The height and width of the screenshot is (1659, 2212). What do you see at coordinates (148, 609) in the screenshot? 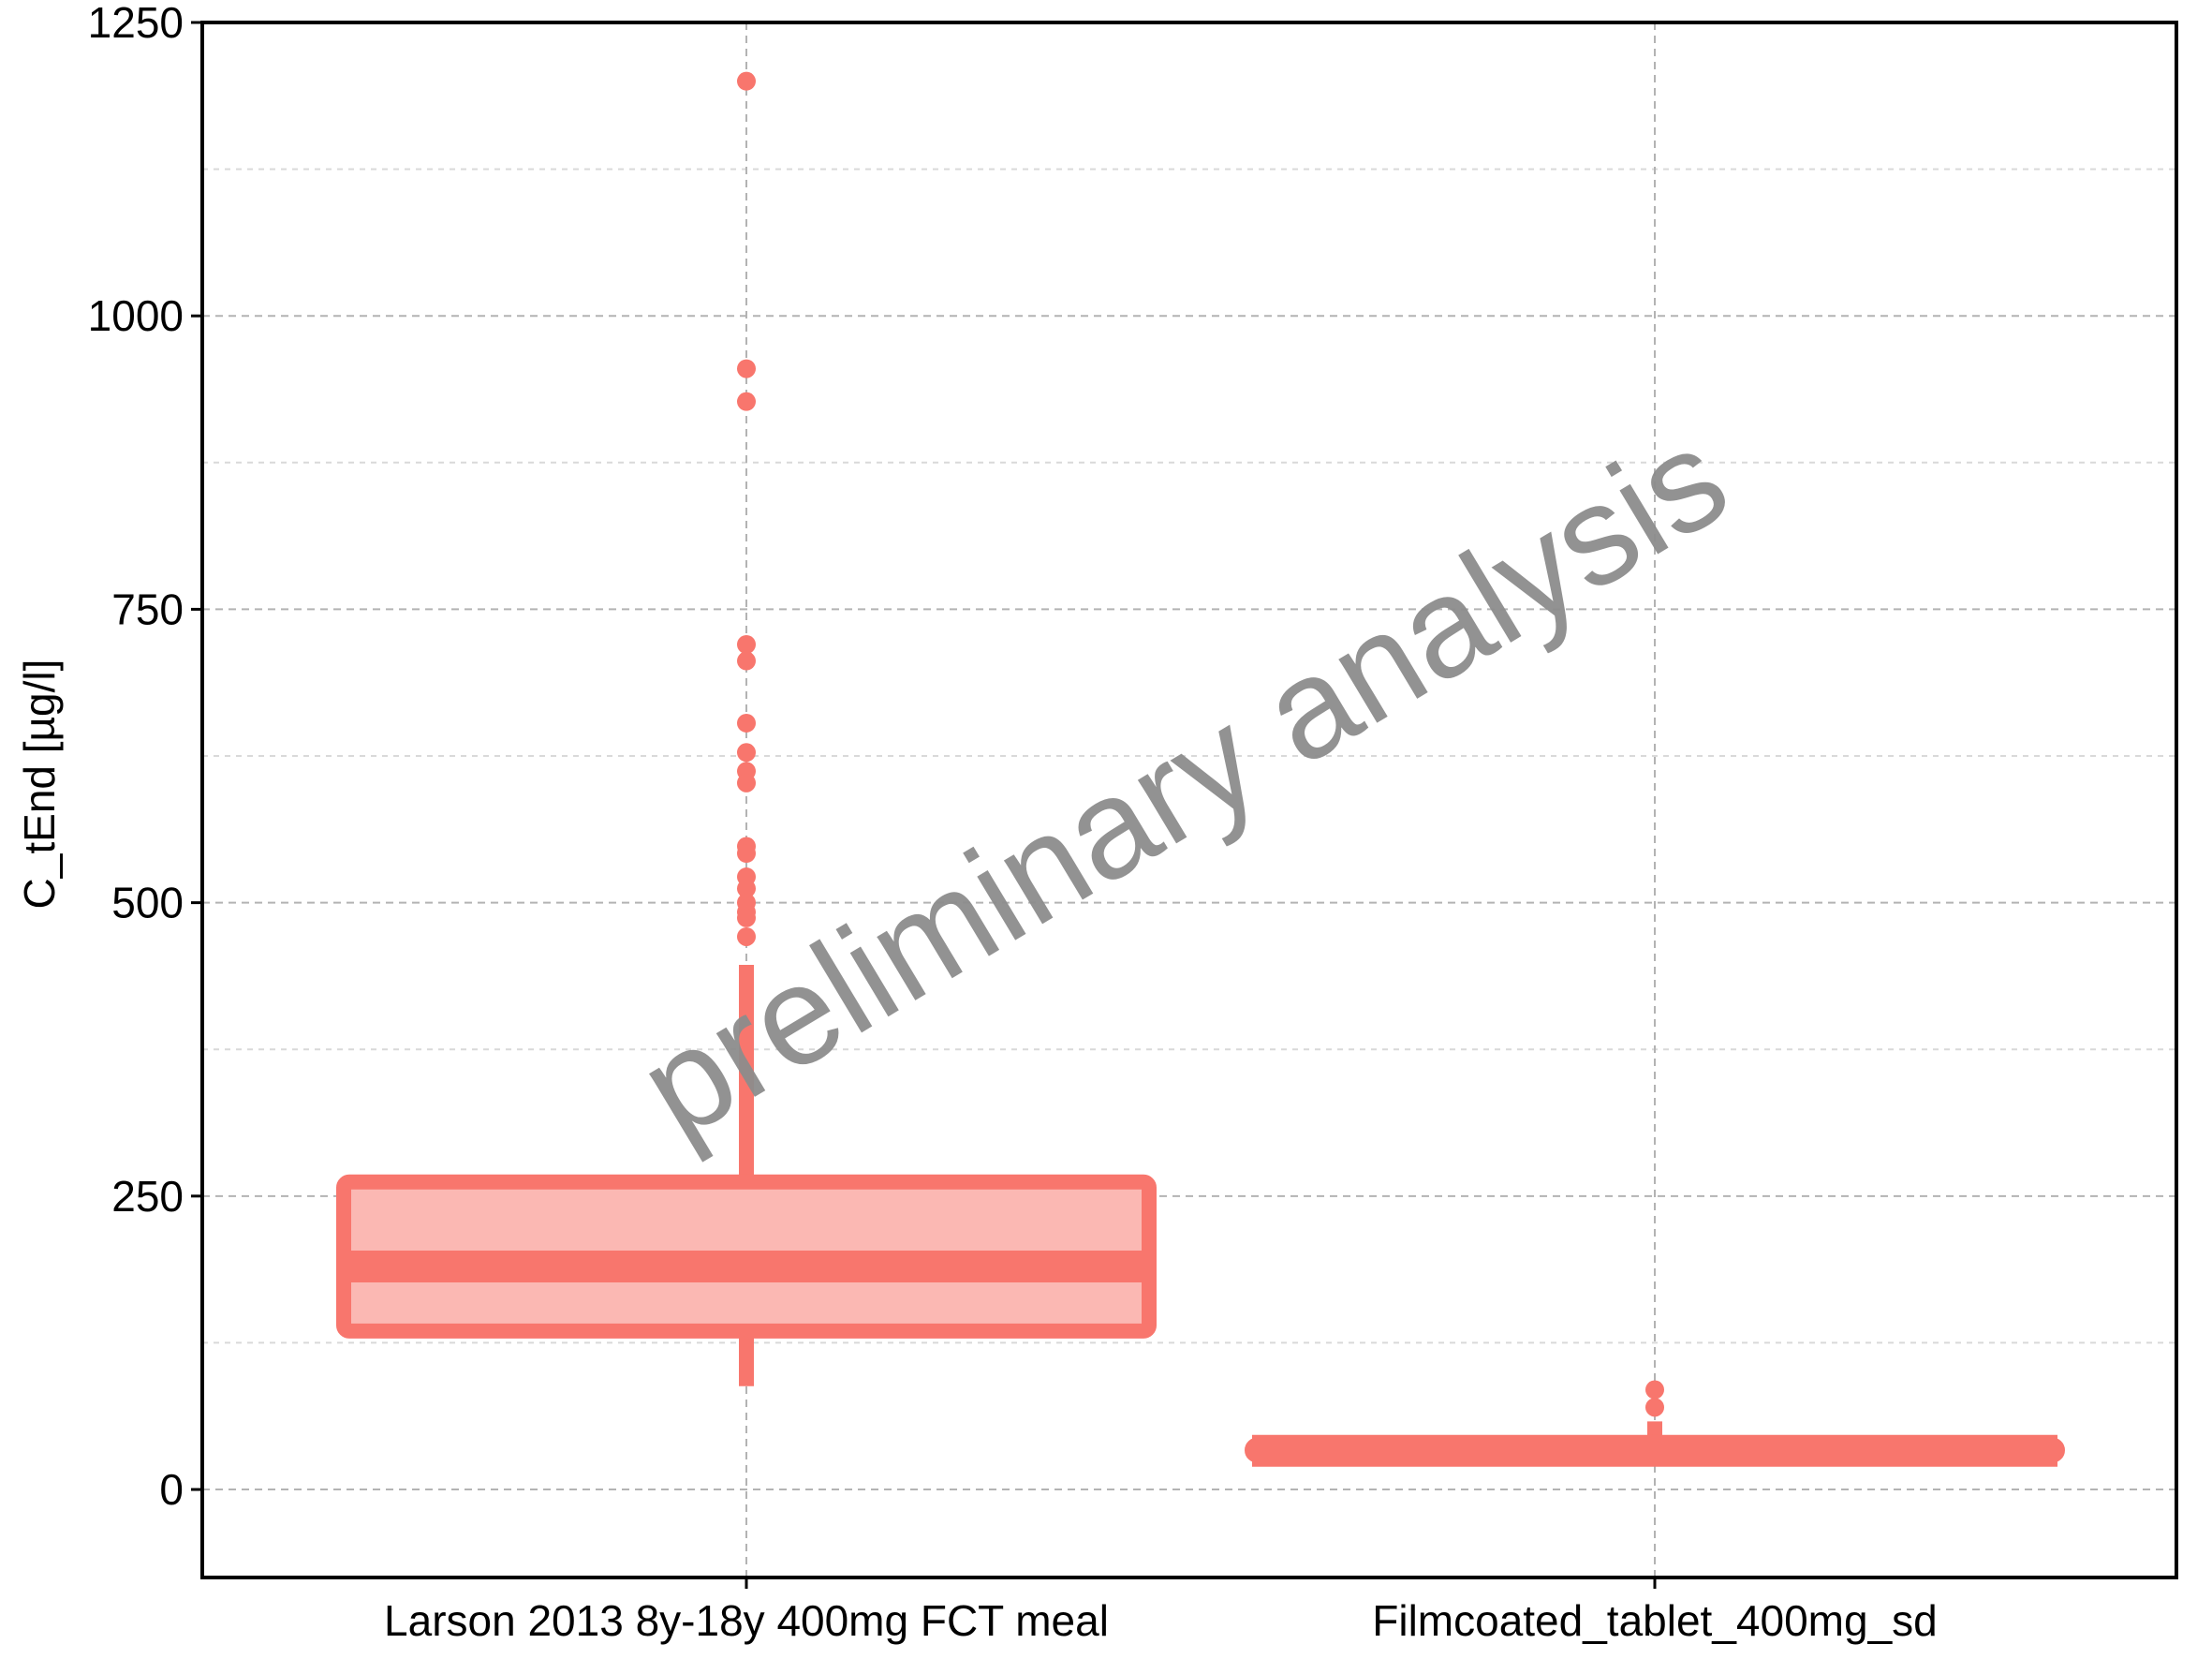
I see `y-tick-label: 750` at bounding box center [148, 609].